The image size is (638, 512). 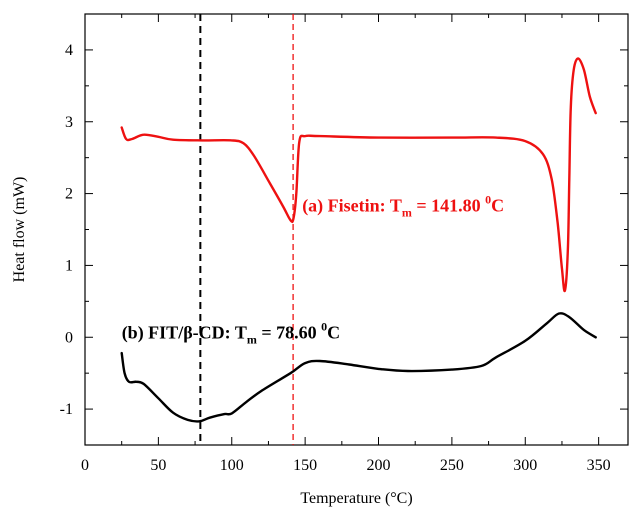 What do you see at coordinates (232, 465) in the screenshot?
I see `x-tick-label: 100` at bounding box center [232, 465].